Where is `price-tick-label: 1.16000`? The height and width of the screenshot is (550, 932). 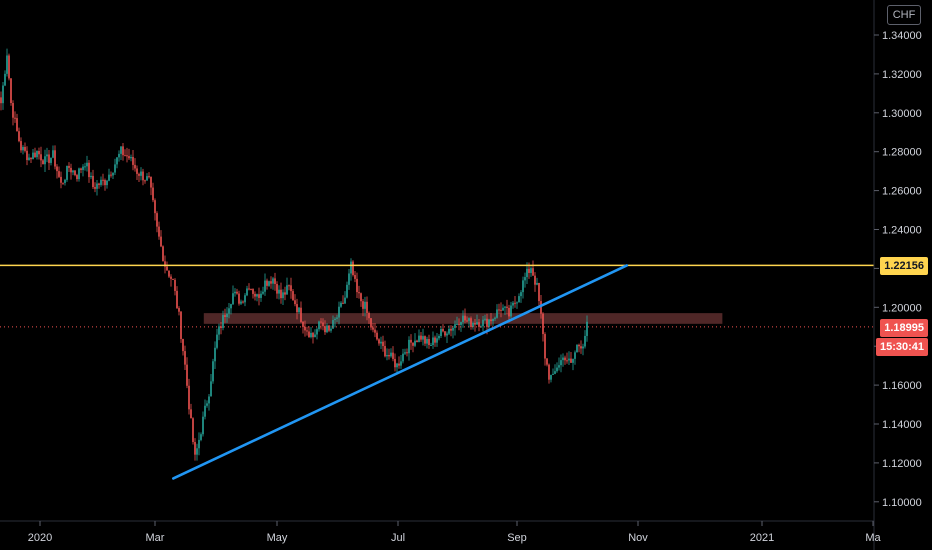
price-tick-label: 1.16000 is located at coordinates (902, 386).